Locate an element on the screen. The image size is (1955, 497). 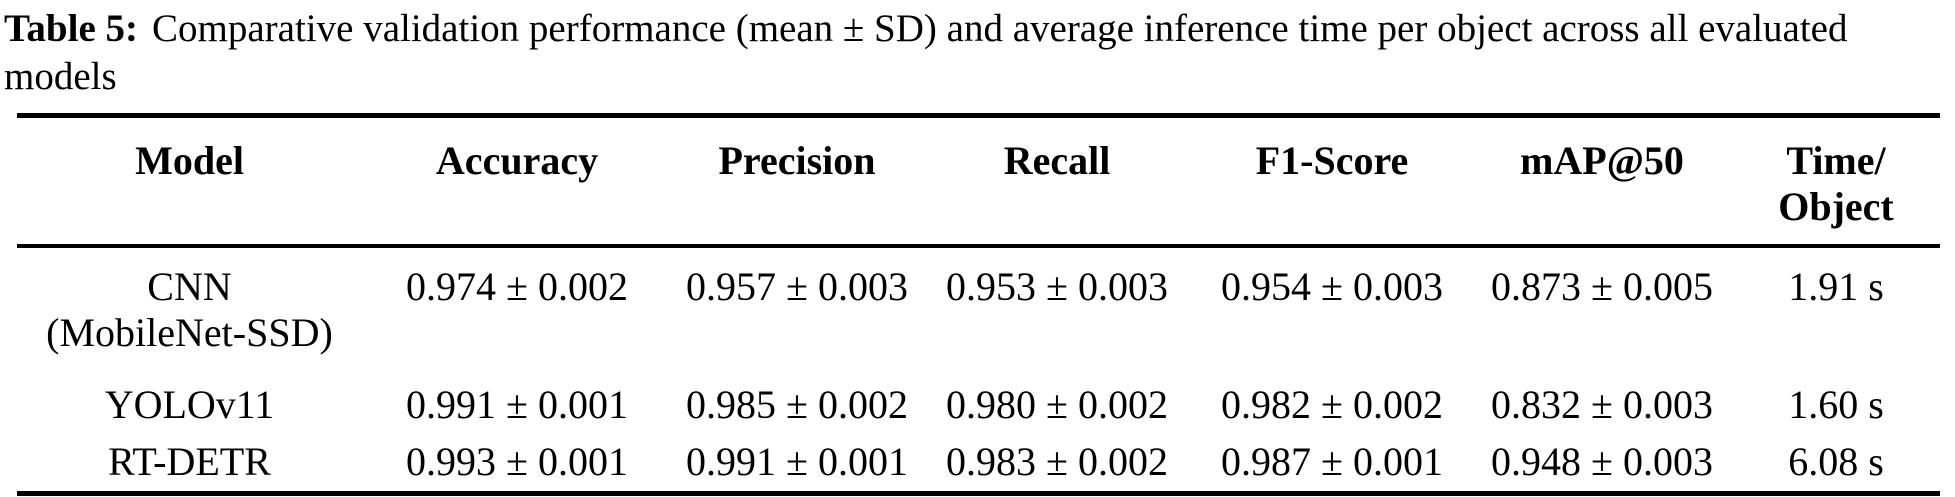
column-header-time-per-object: Time/Object is located at coordinates (1836, 181).